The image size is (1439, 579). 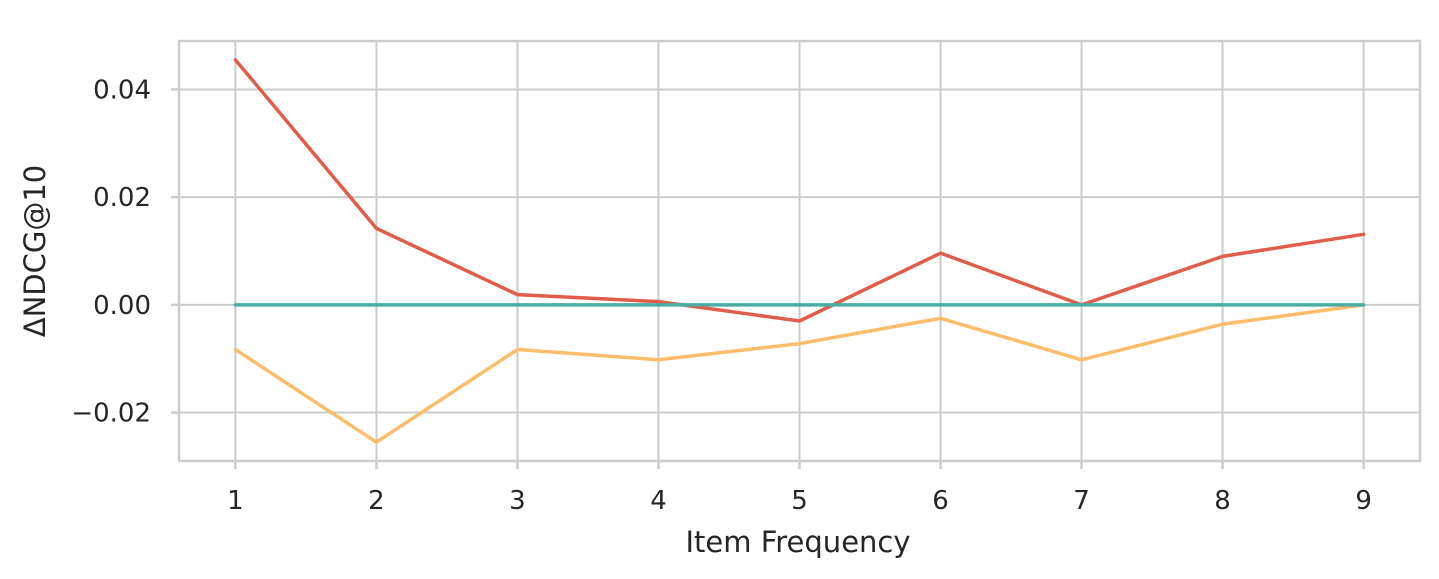 What do you see at coordinates (122, 90) in the screenshot?
I see `y-tick-label: 0.04` at bounding box center [122, 90].